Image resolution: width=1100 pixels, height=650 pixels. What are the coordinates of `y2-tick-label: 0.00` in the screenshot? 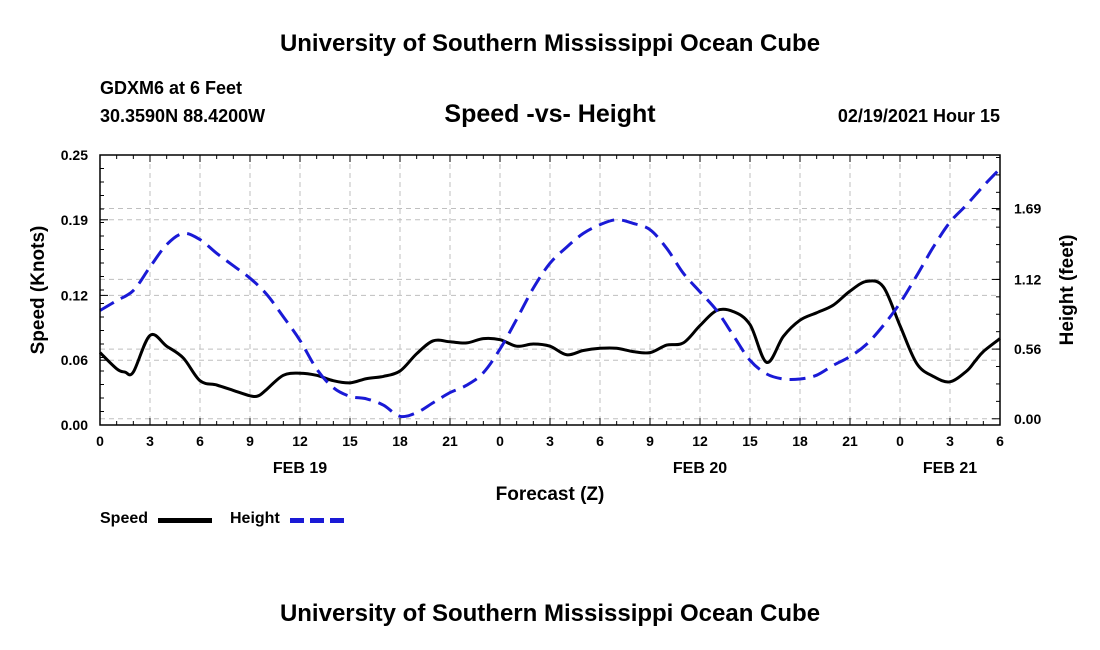 It's located at (1027, 419).